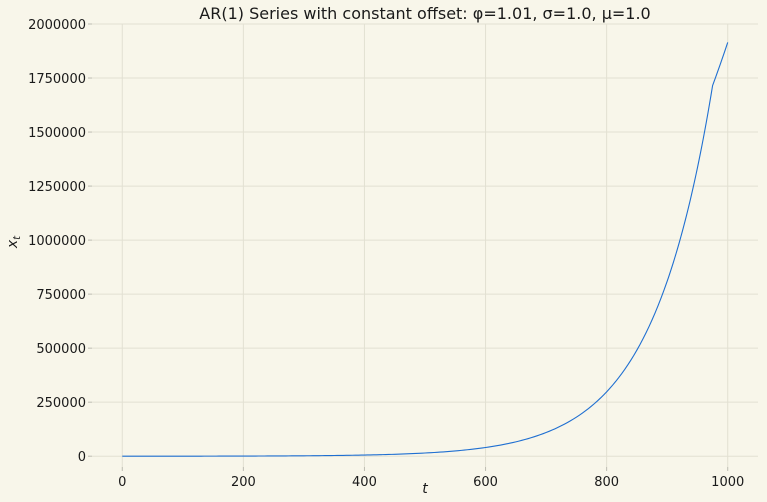 The height and width of the screenshot is (502, 767). Describe the element at coordinates (485, 482) in the screenshot. I see `x-tick-label: 600` at that location.